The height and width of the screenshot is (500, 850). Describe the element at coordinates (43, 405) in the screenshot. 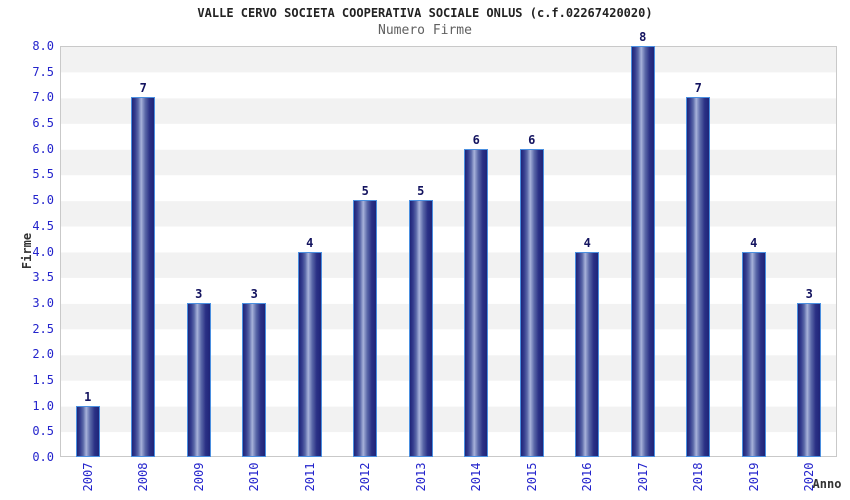

I see `y-tick-label: 1.0` at that location.